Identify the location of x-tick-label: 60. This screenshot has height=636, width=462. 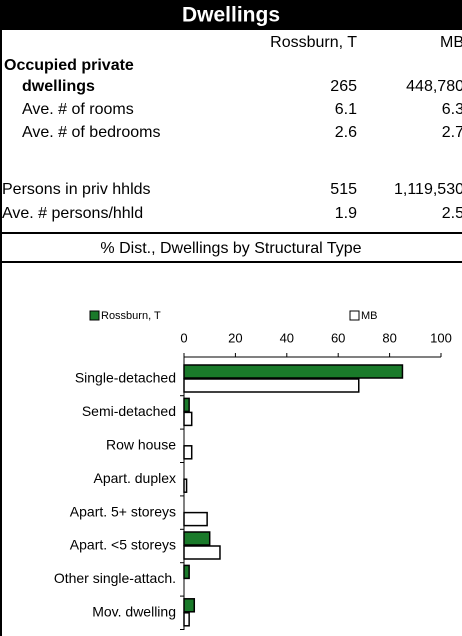
(338, 337).